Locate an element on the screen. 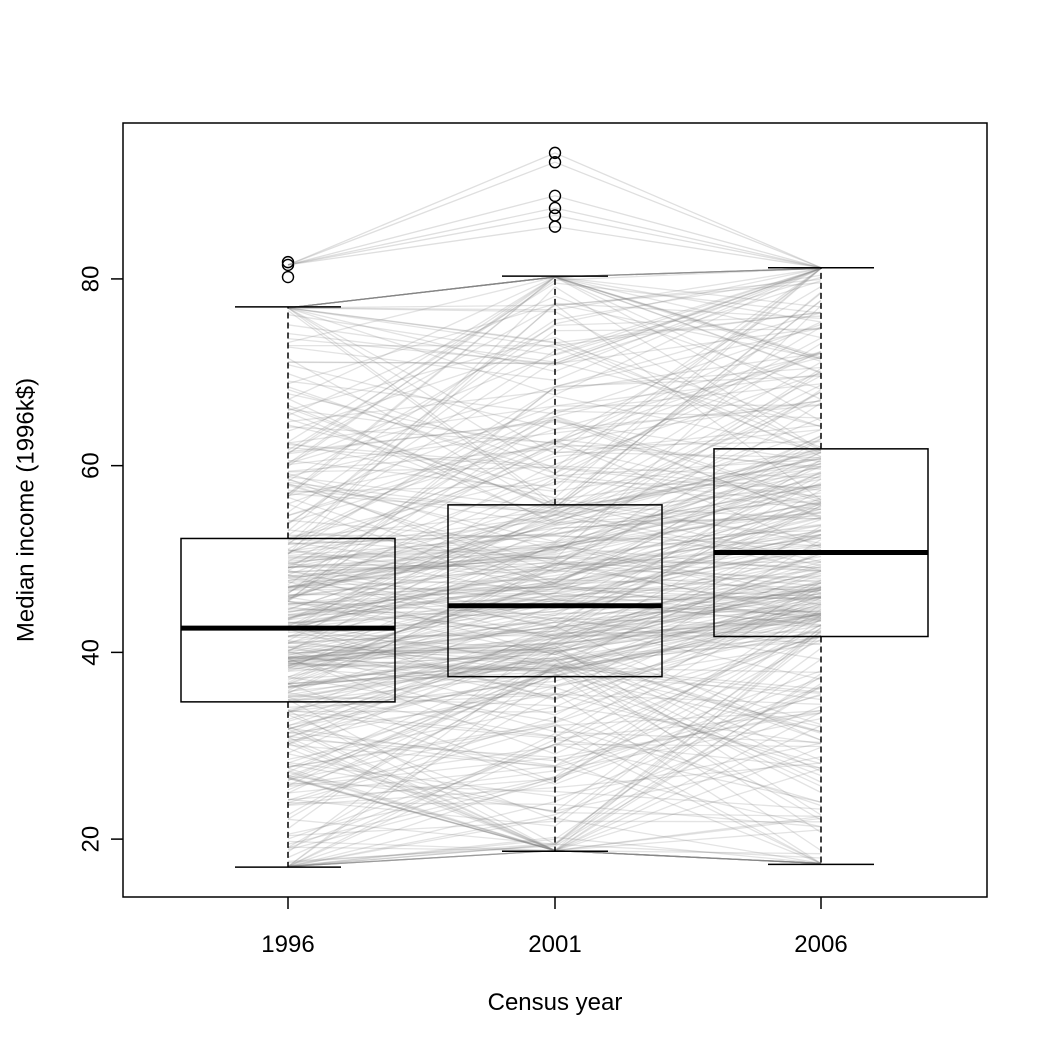 The image size is (1050, 1050). y-tick-label: 60 is located at coordinates (91, 465).